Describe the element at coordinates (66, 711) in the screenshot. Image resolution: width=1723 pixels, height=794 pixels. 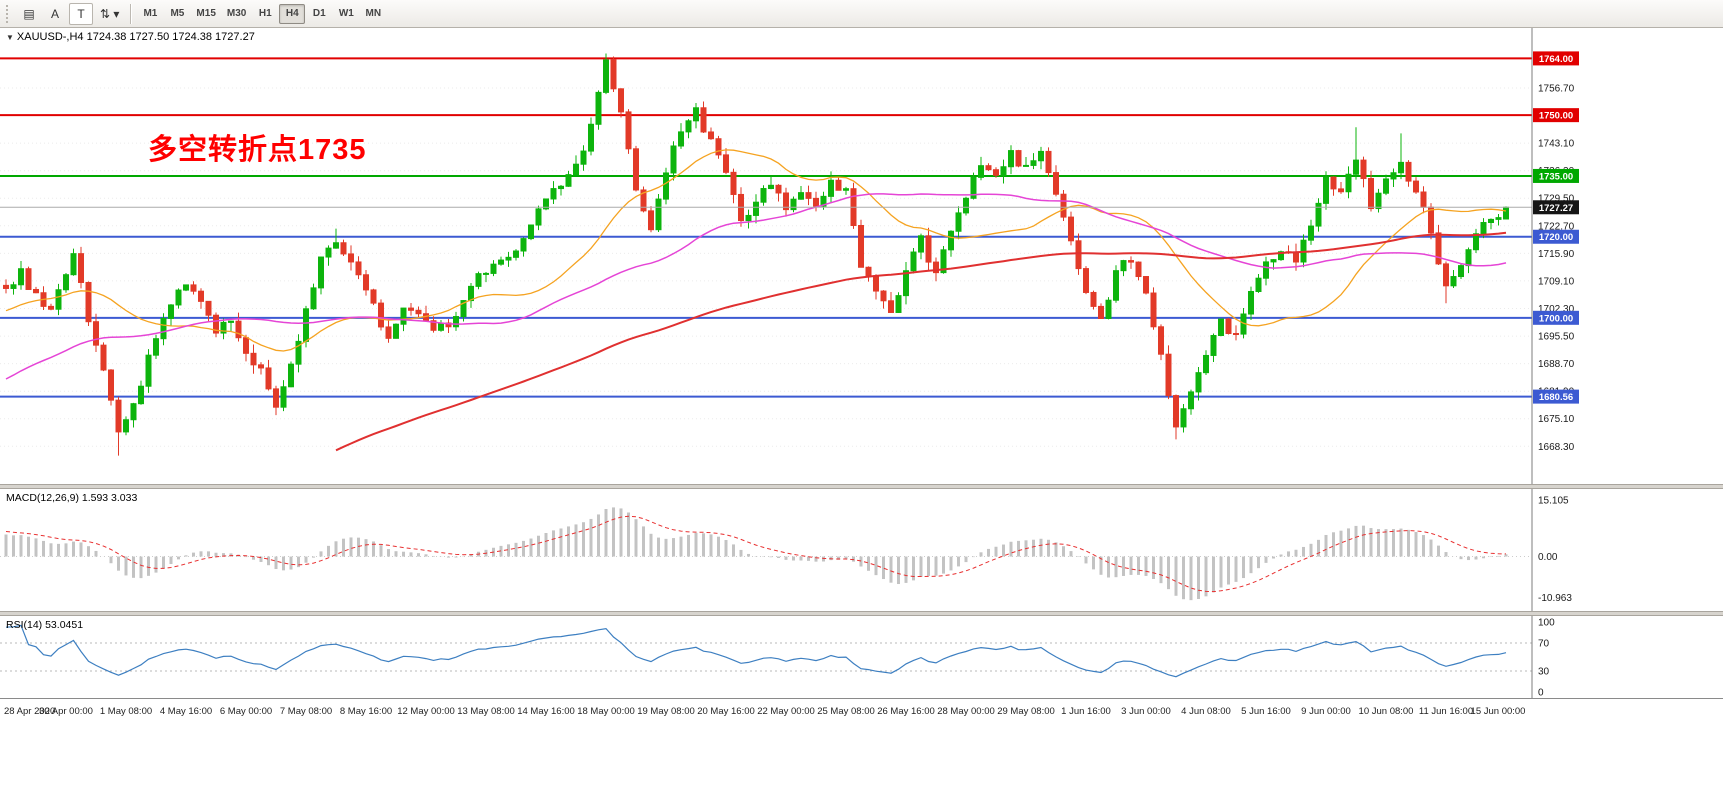
I see `time-axis-label: 30 Apr 00:00` at that location.